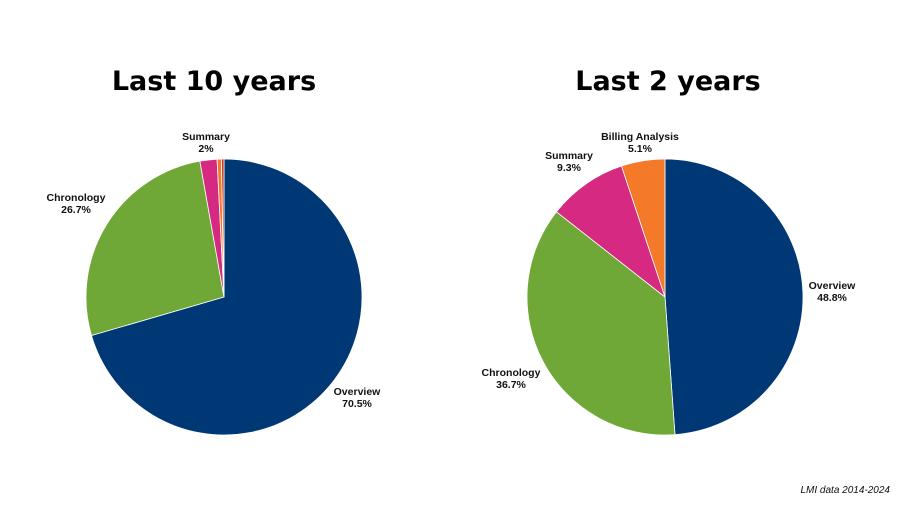  I want to click on slice-label-billing-analysis: Billing Analysis 5.1%, so click(640, 143).